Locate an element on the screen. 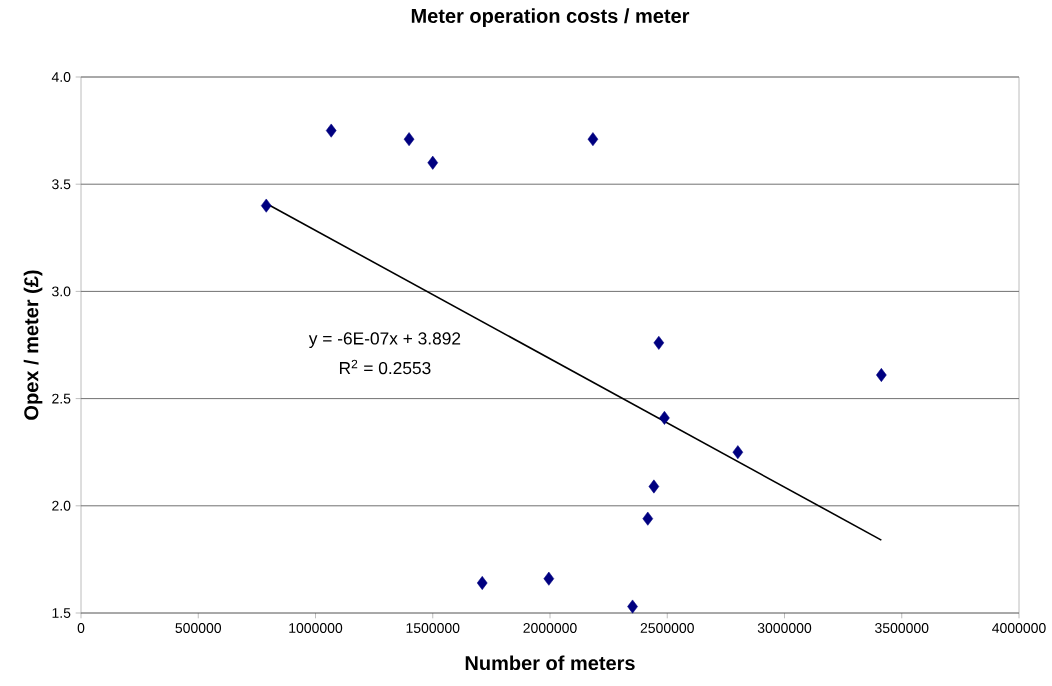 Image resolution: width=1052 pixels, height=686 pixels. x-tick-label: 1500000 is located at coordinates (433, 628).